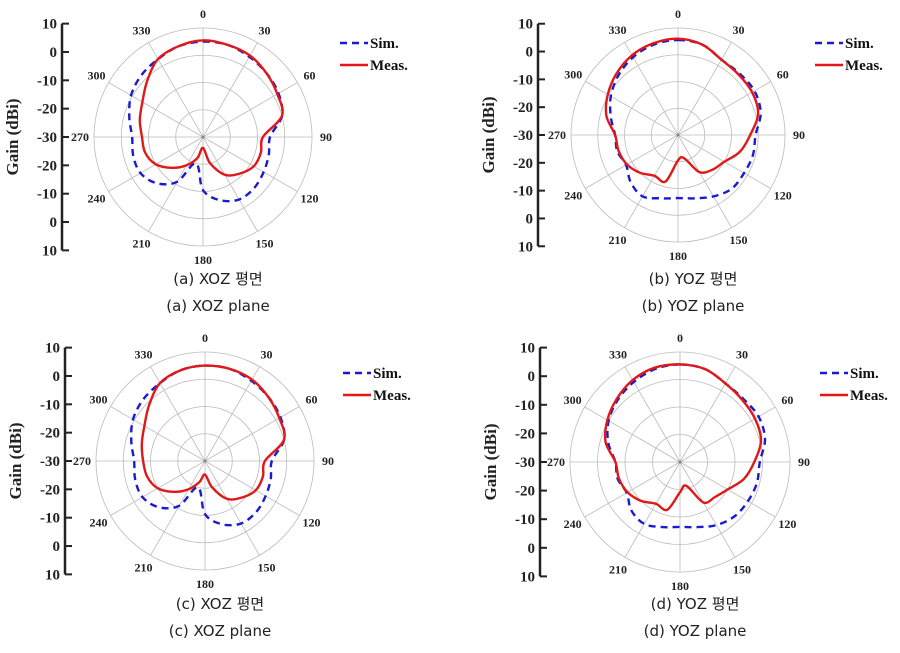  What do you see at coordinates (695, 604) in the screenshot?
I see `caption-korean: (d) YOZ 평면` at bounding box center [695, 604].